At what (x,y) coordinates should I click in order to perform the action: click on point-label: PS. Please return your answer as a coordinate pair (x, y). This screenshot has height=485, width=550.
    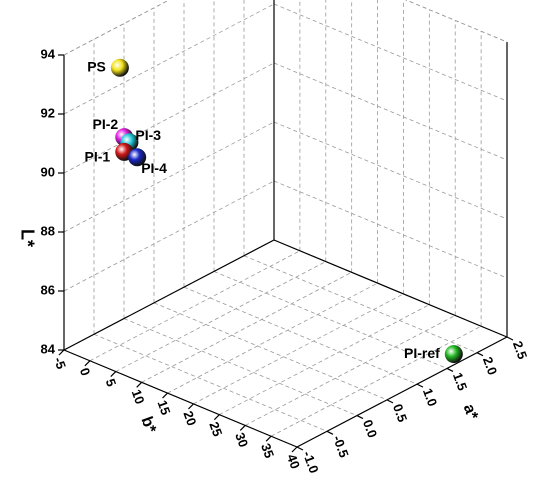
    Looking at the image, I should click on (96, 66).